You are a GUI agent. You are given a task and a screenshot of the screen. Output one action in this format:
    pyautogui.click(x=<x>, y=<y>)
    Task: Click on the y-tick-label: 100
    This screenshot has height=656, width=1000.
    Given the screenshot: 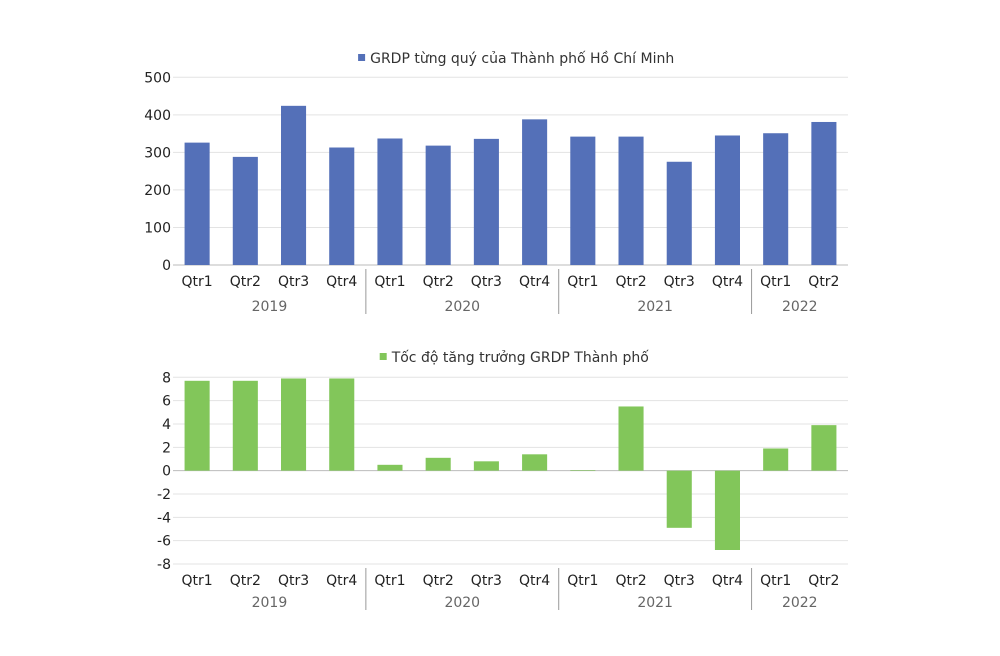 What is the action you would take?
    pyautogui.click(x=157, y=228)
    